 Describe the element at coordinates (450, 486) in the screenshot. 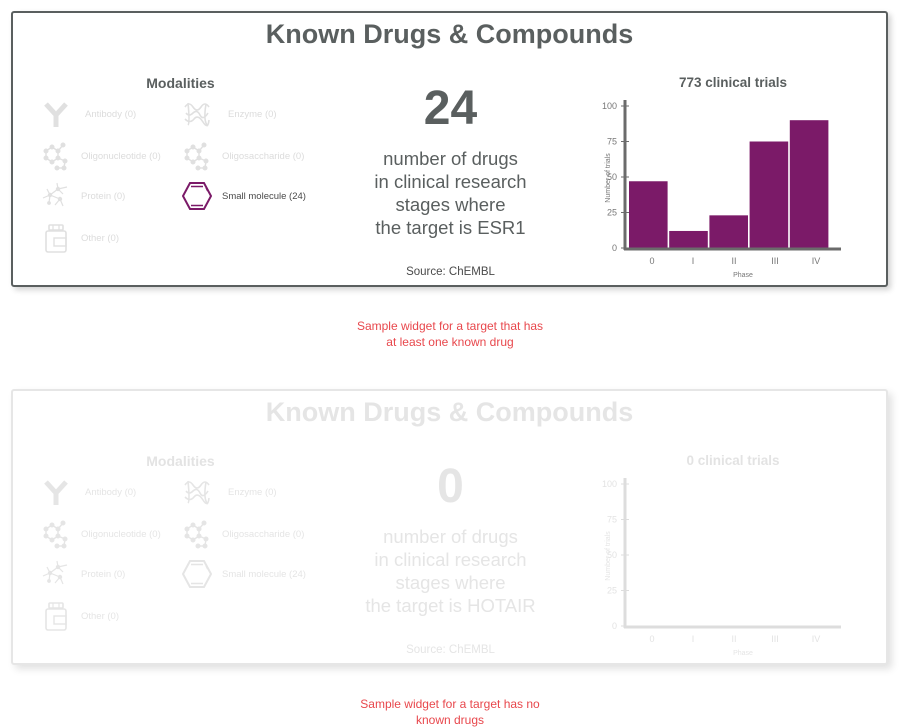

I see `drug-count: 0` at that location.